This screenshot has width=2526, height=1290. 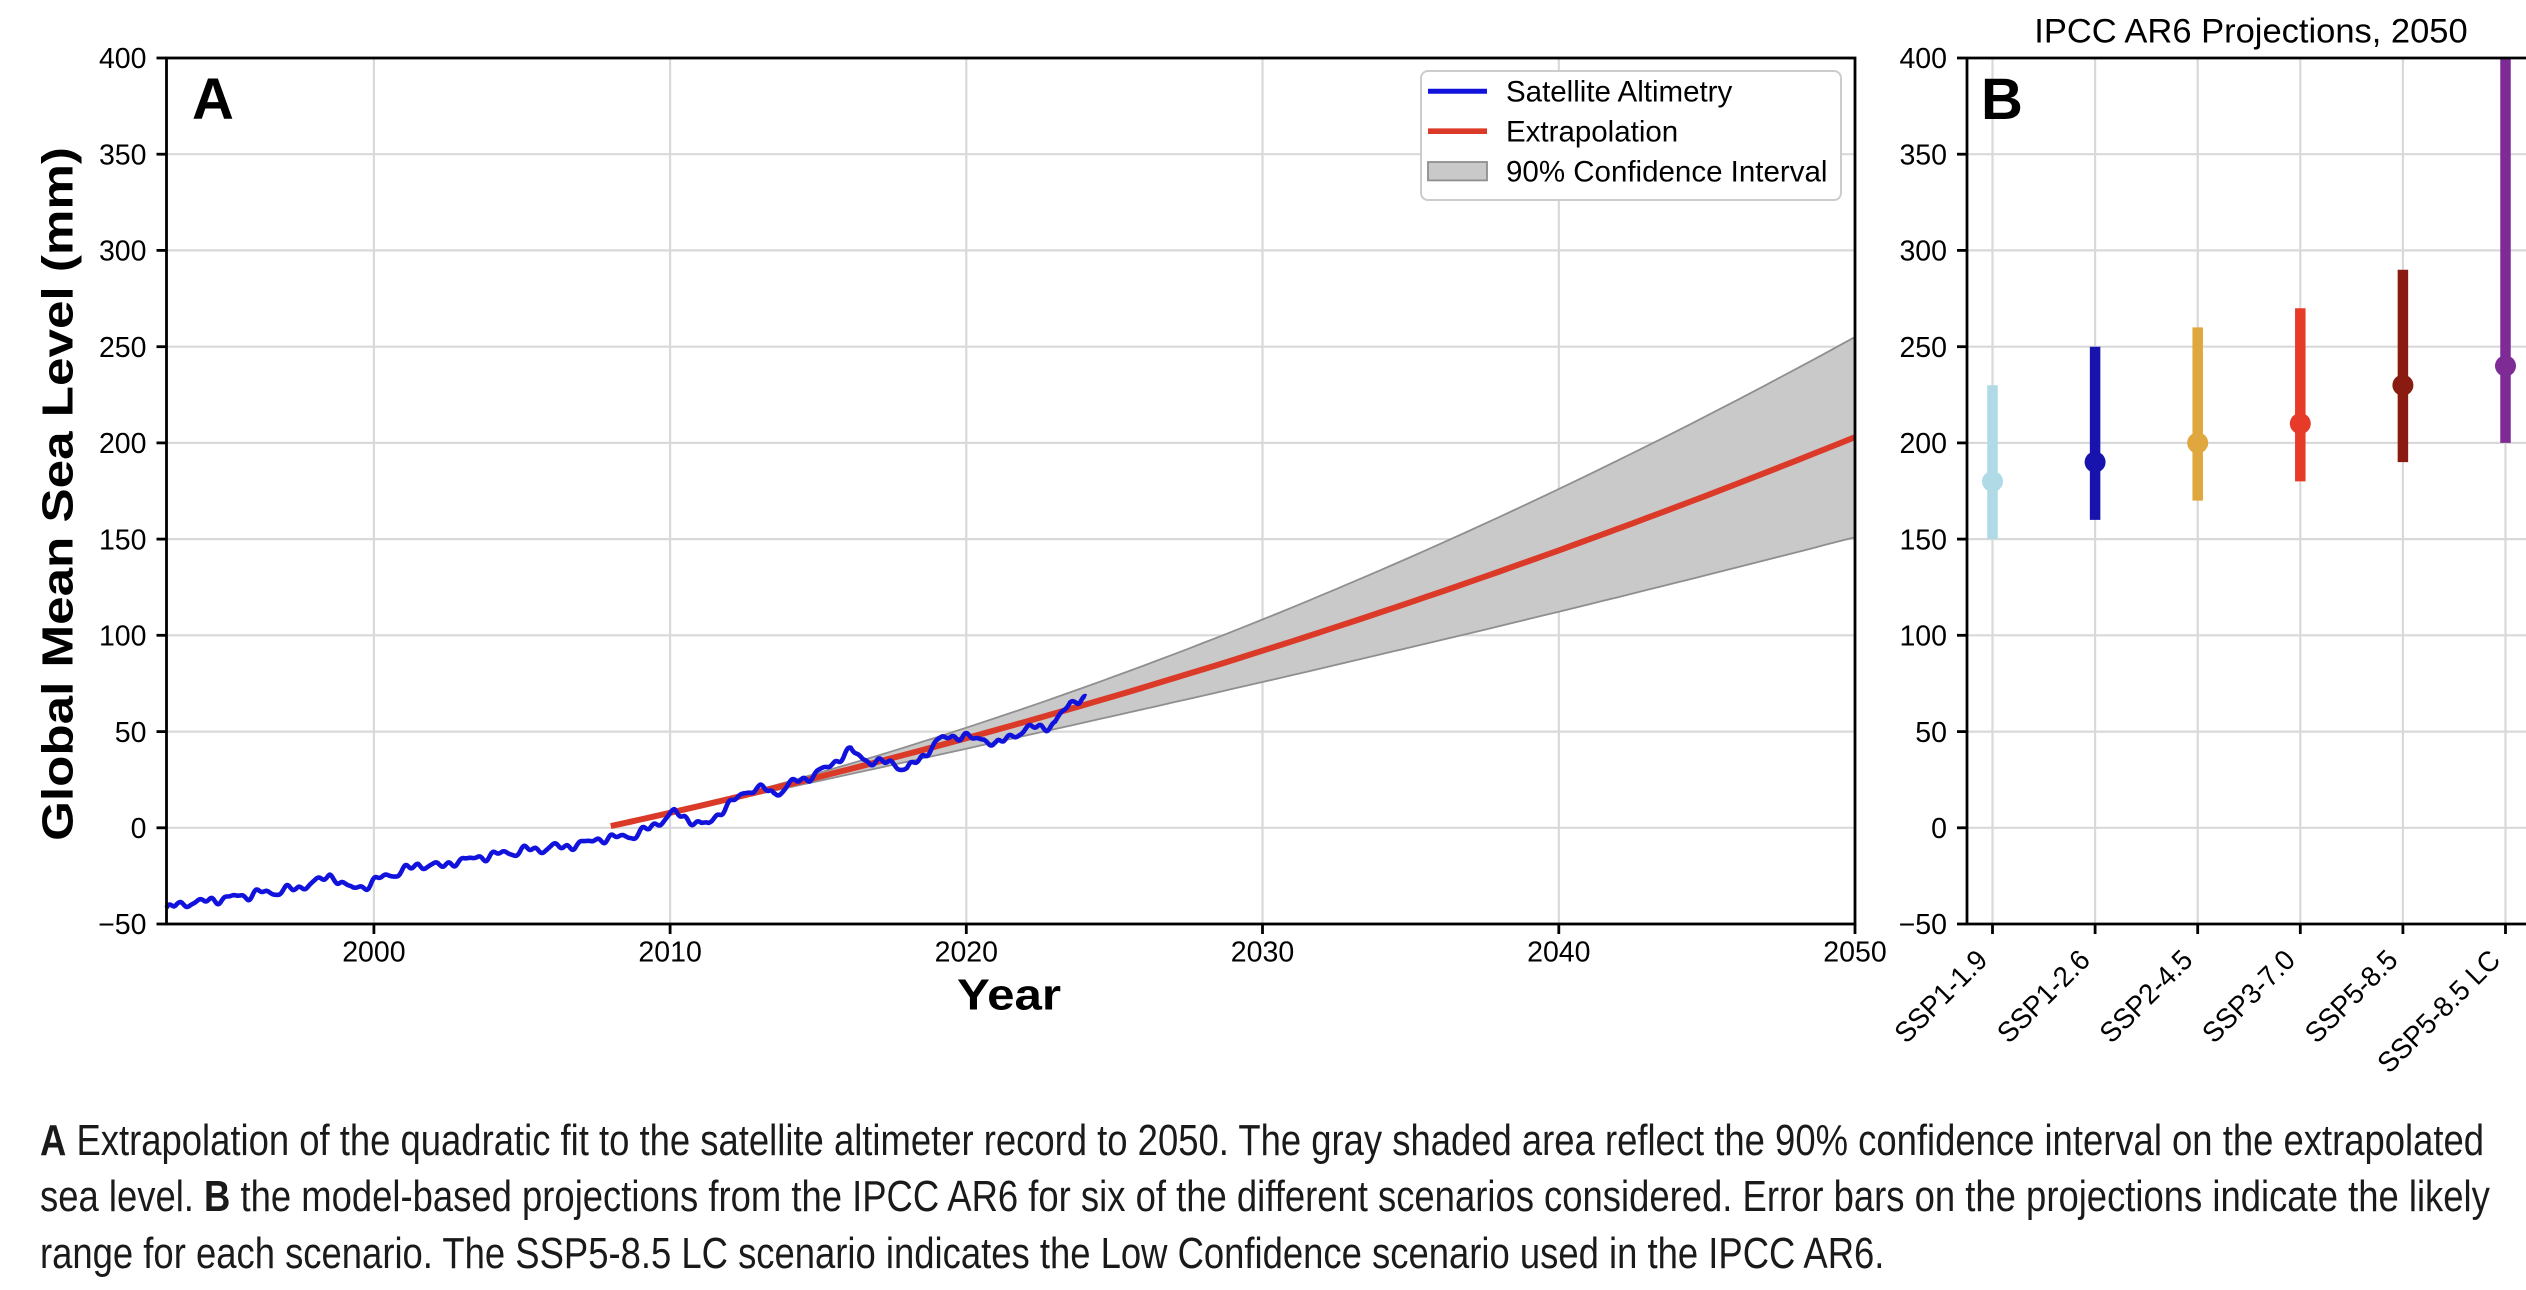 I want to click on svg-text: 2010, so click(x=669, y=953).